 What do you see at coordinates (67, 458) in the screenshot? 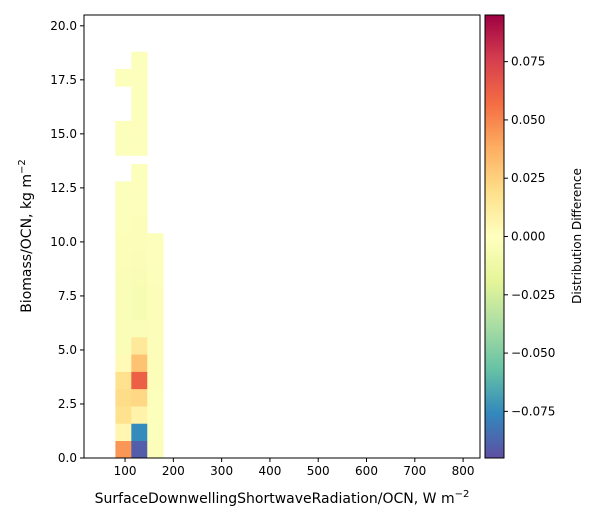
I see `y-tick-label: 0.0` at bounding box center [67, 458].